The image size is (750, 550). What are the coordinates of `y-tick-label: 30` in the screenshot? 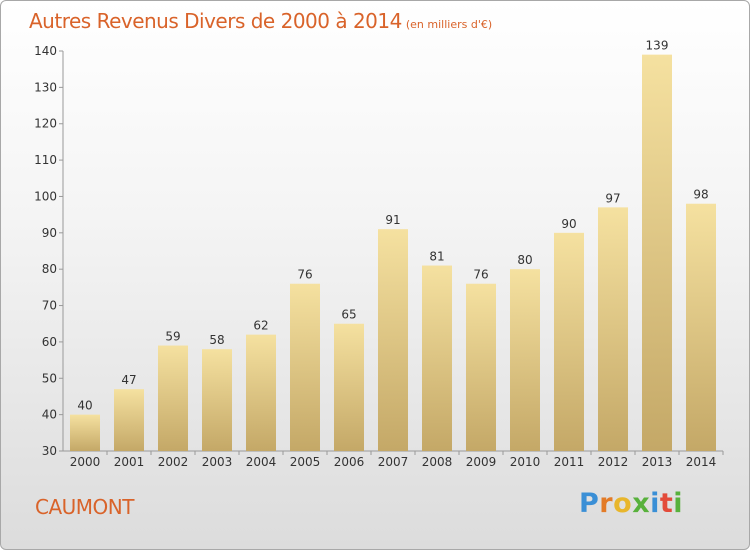 It's located at (49, 451).